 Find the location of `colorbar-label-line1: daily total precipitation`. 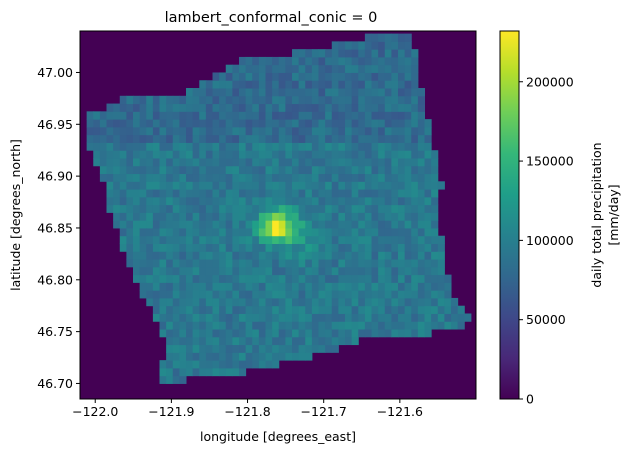

colorbar-label-line1: daily total precipitation is located at coordinates (596, 214).